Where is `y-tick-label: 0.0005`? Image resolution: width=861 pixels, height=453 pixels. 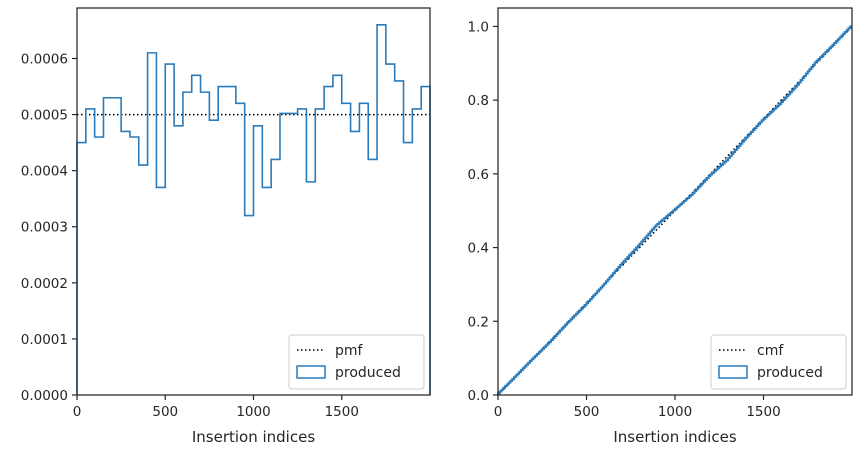 y-tick-label: 0.0005 is located at coordinates (44, 116).